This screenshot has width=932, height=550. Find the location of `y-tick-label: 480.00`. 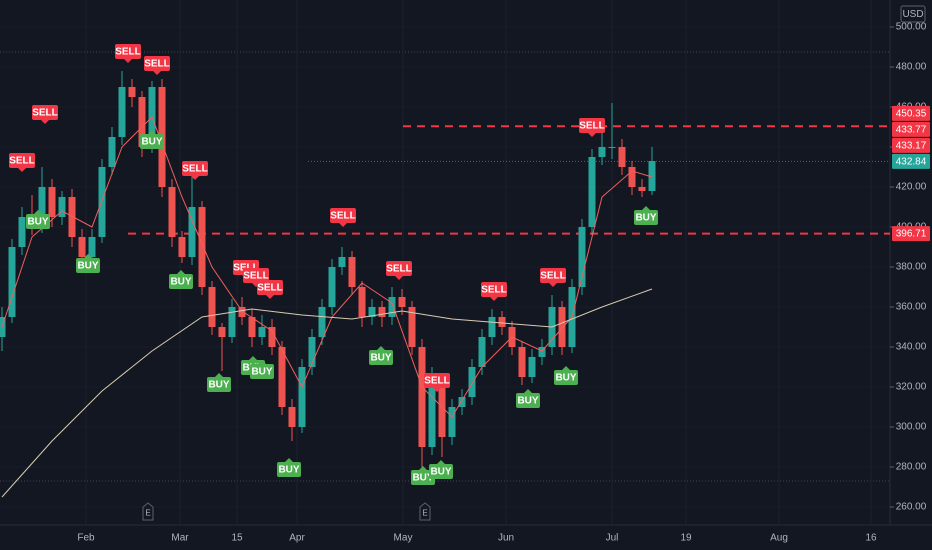

y-tick-label: 480.00 is located at coordinates (911, 67).